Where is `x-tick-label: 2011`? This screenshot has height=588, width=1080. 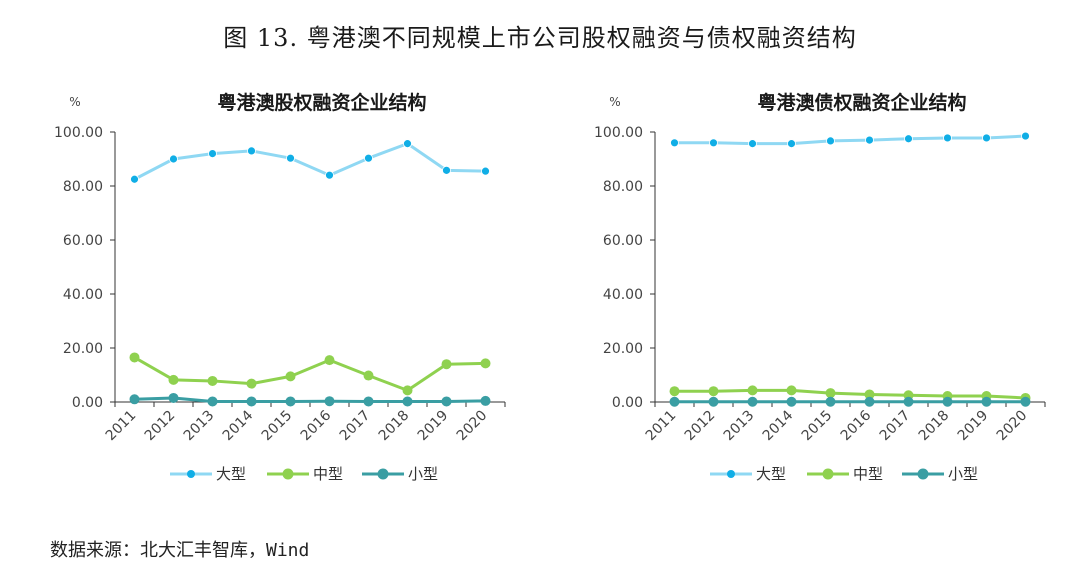 x-tick-label: 2011 is located at coordinates (121, 426).